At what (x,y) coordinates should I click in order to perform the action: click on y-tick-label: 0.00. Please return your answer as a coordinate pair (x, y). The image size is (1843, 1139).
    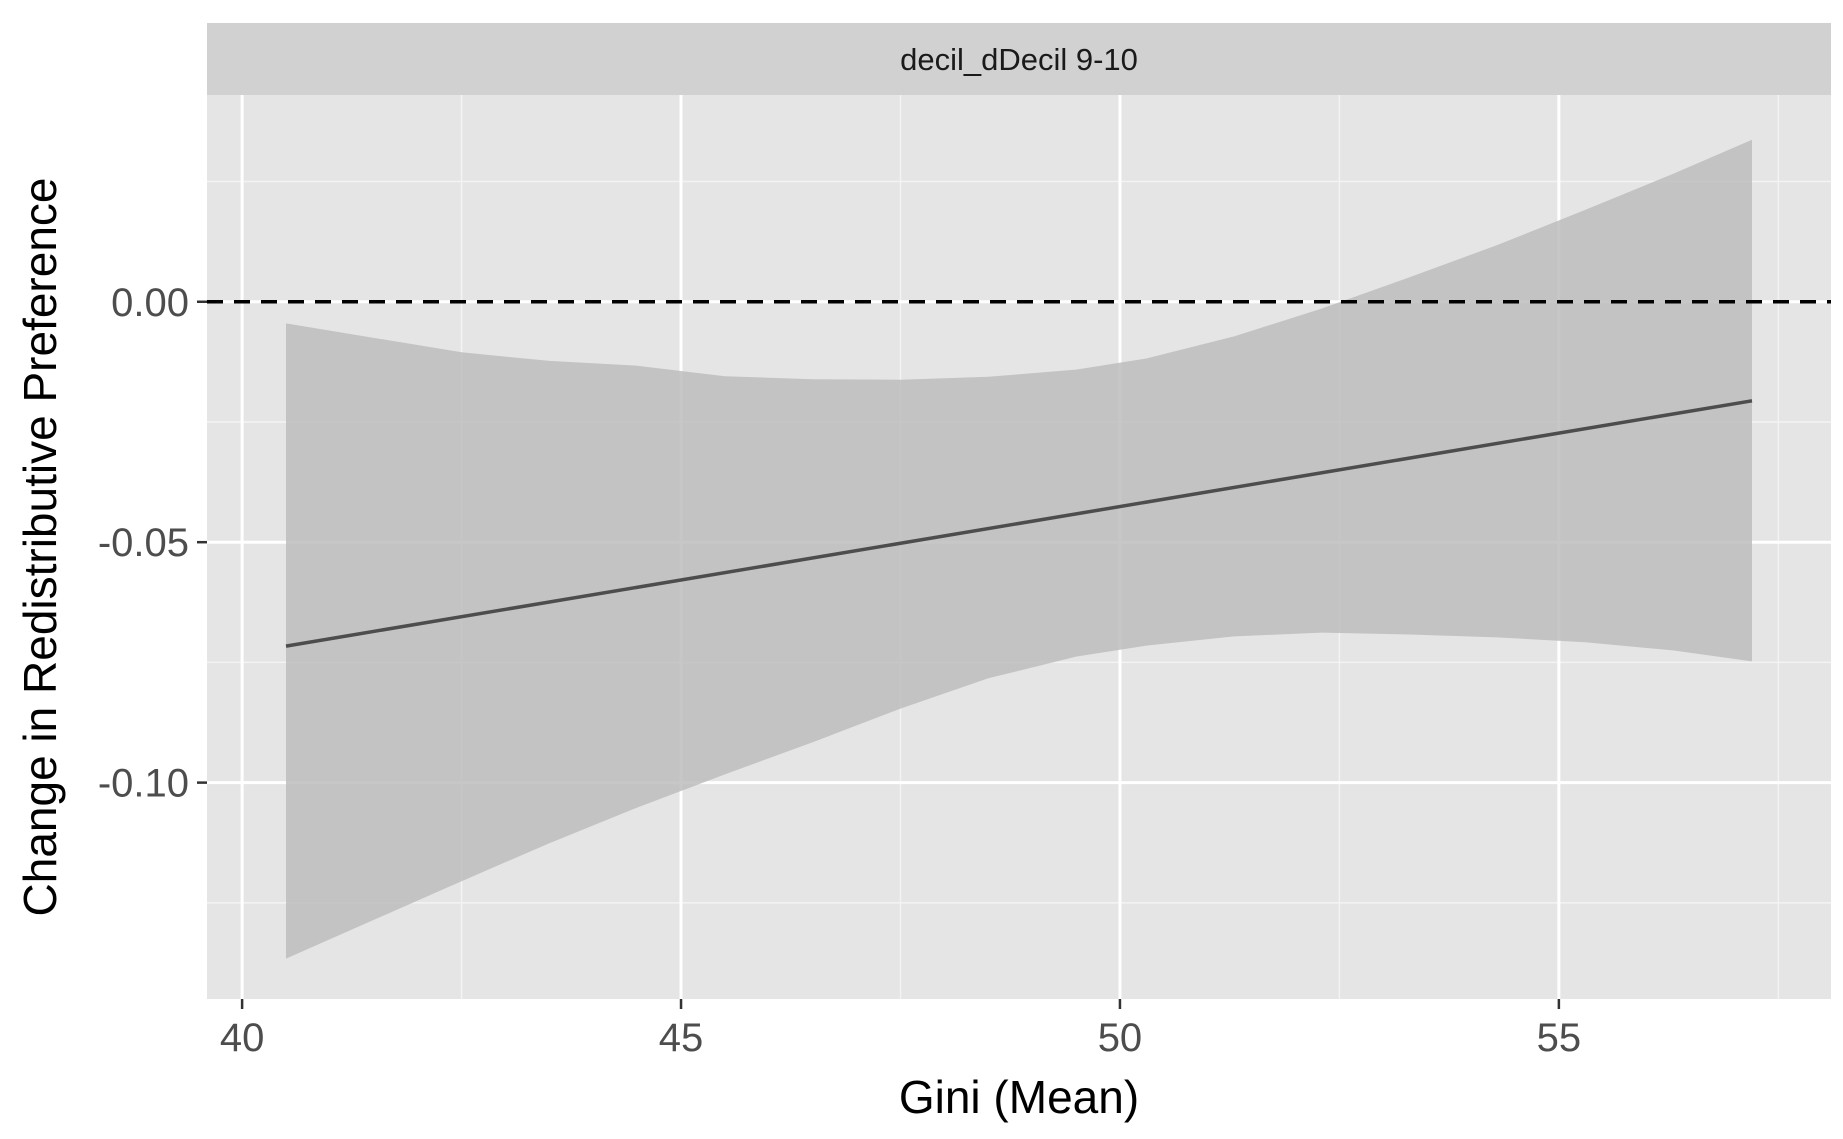
    Looking at the image, I should click on (150, 303).